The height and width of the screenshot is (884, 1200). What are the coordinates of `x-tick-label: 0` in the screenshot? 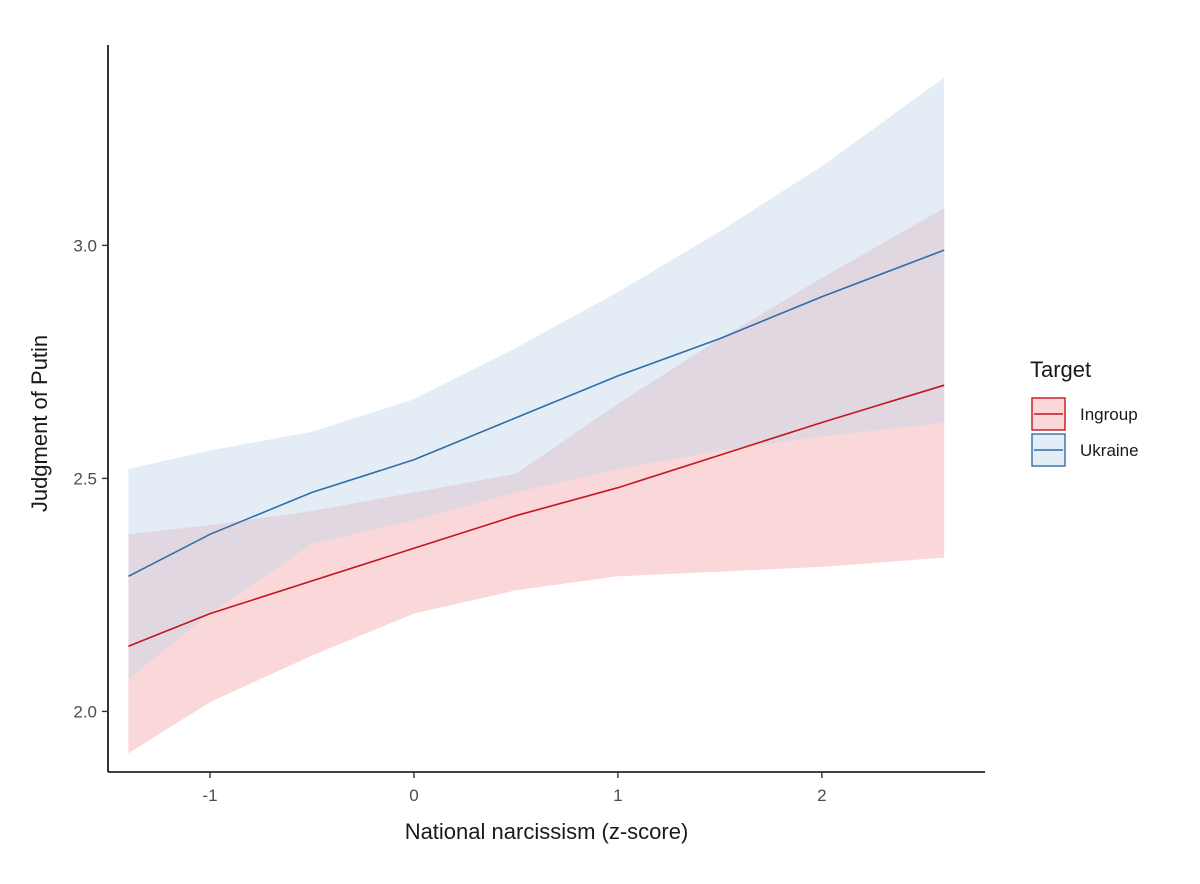 It's located at (413, 795).